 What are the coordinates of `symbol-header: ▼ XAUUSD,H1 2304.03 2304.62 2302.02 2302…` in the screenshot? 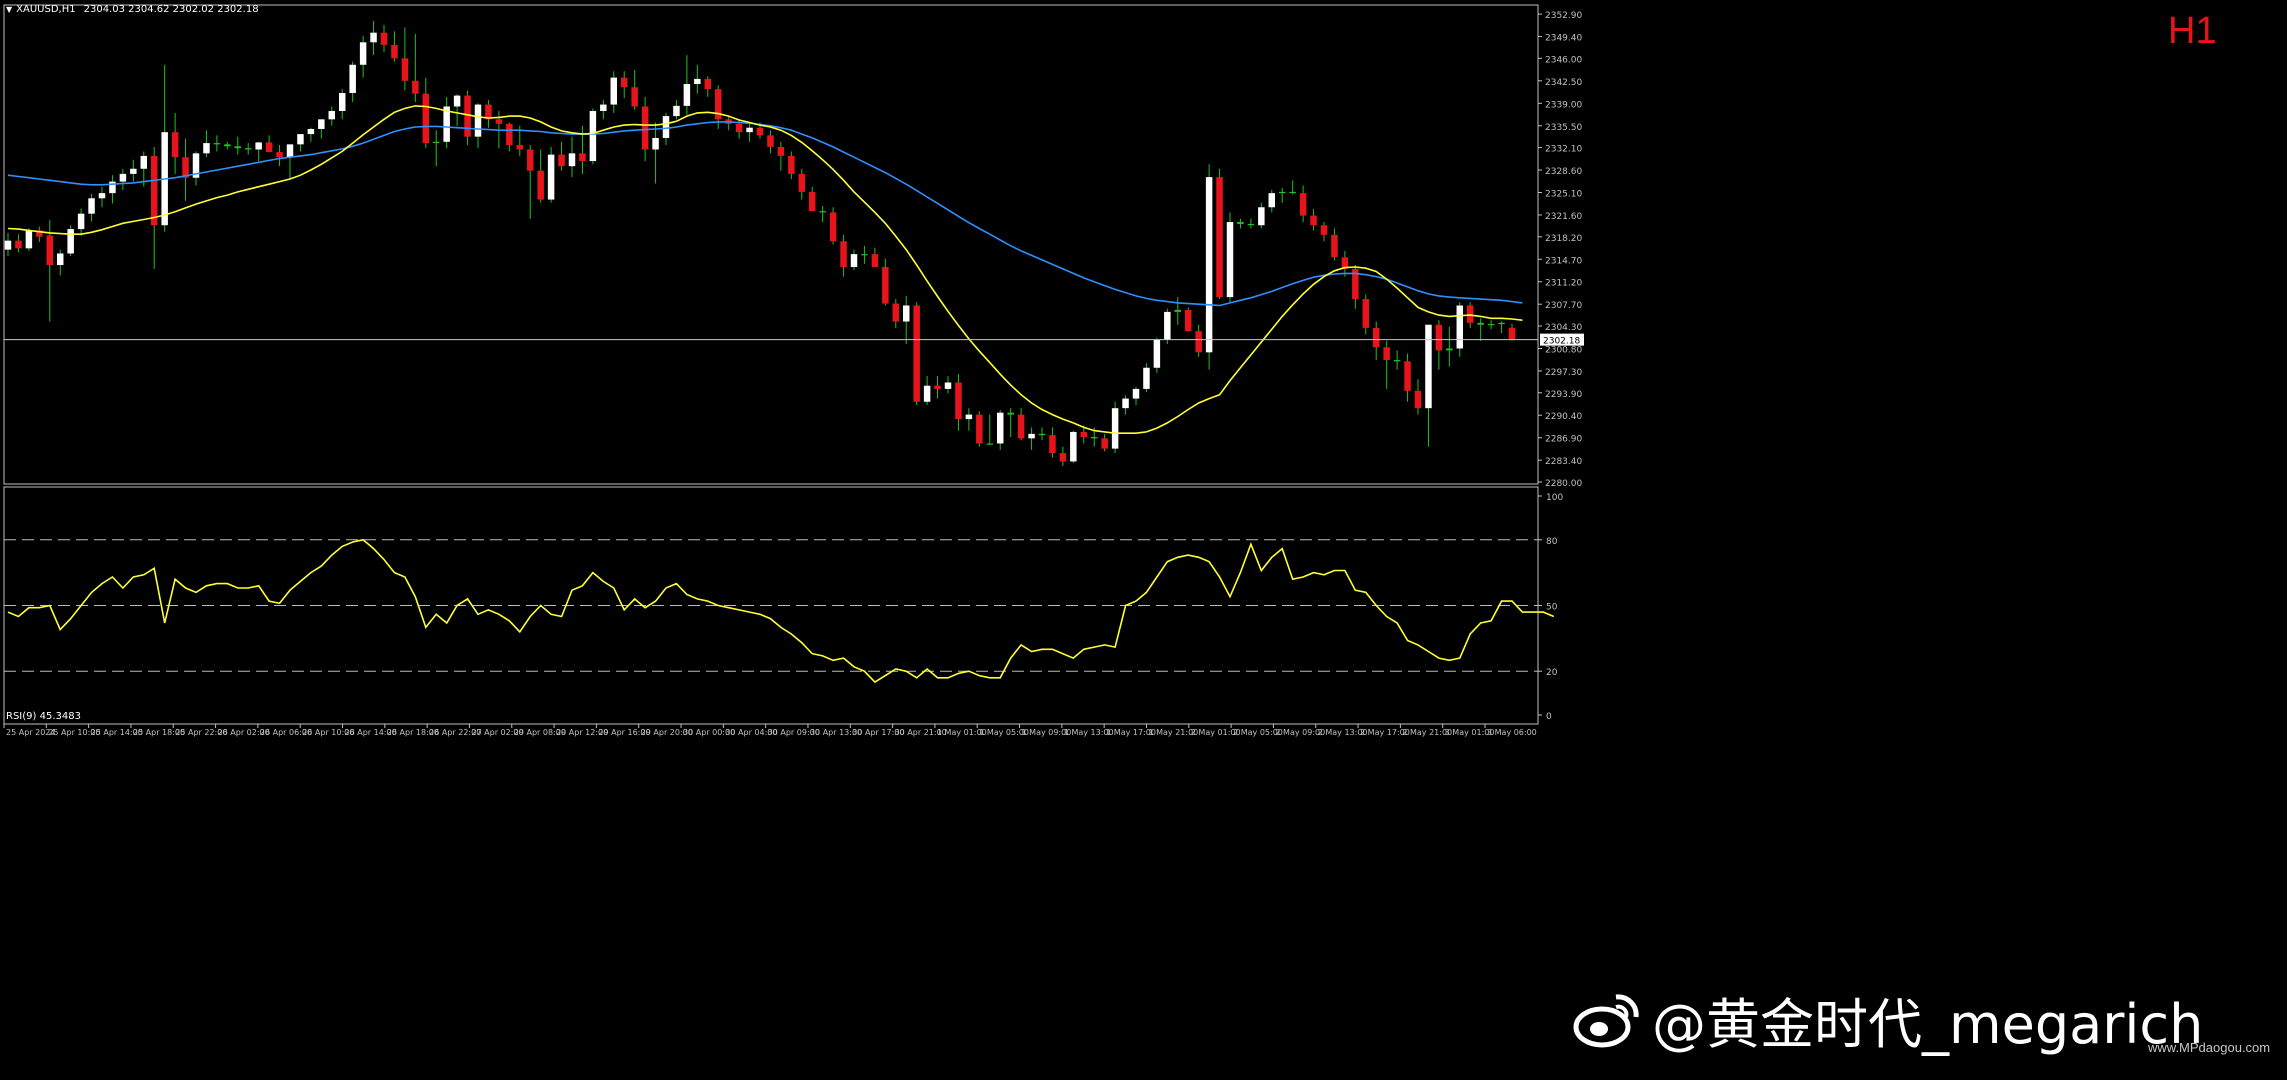 It's located at (132, 9).